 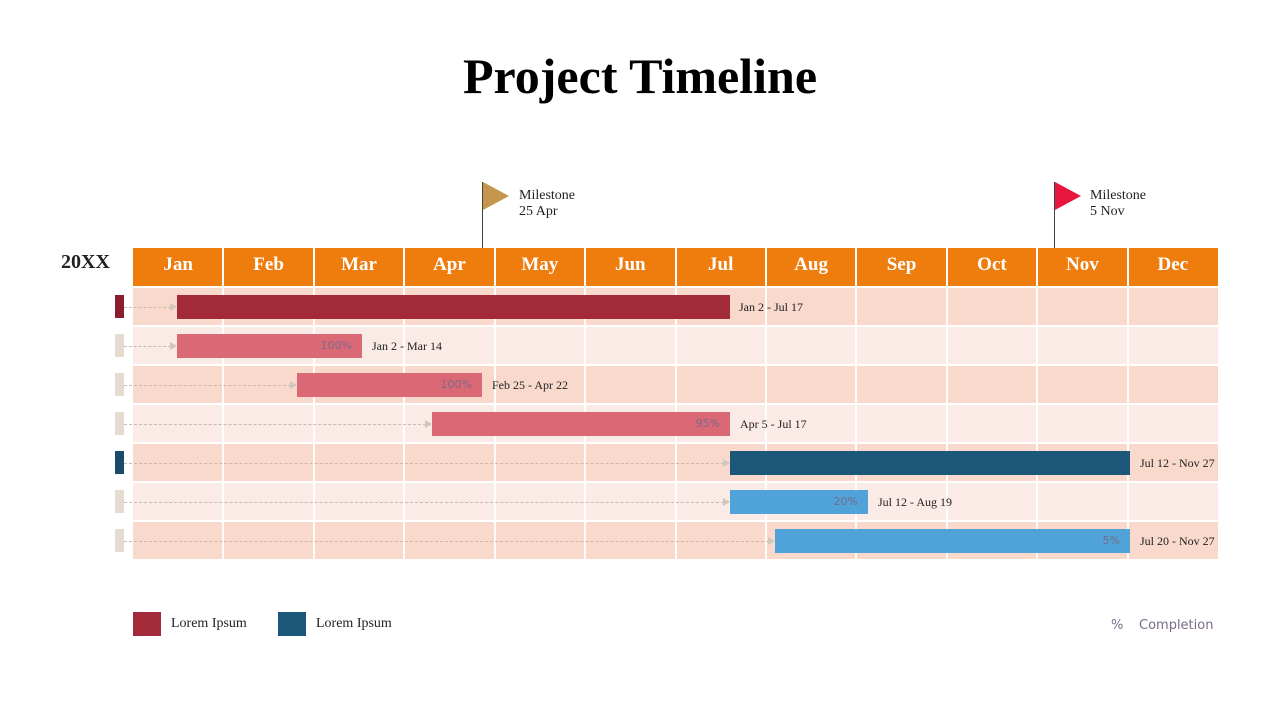 I want to click on milestone-date: 25 Apr, so click(x=538, y=211).